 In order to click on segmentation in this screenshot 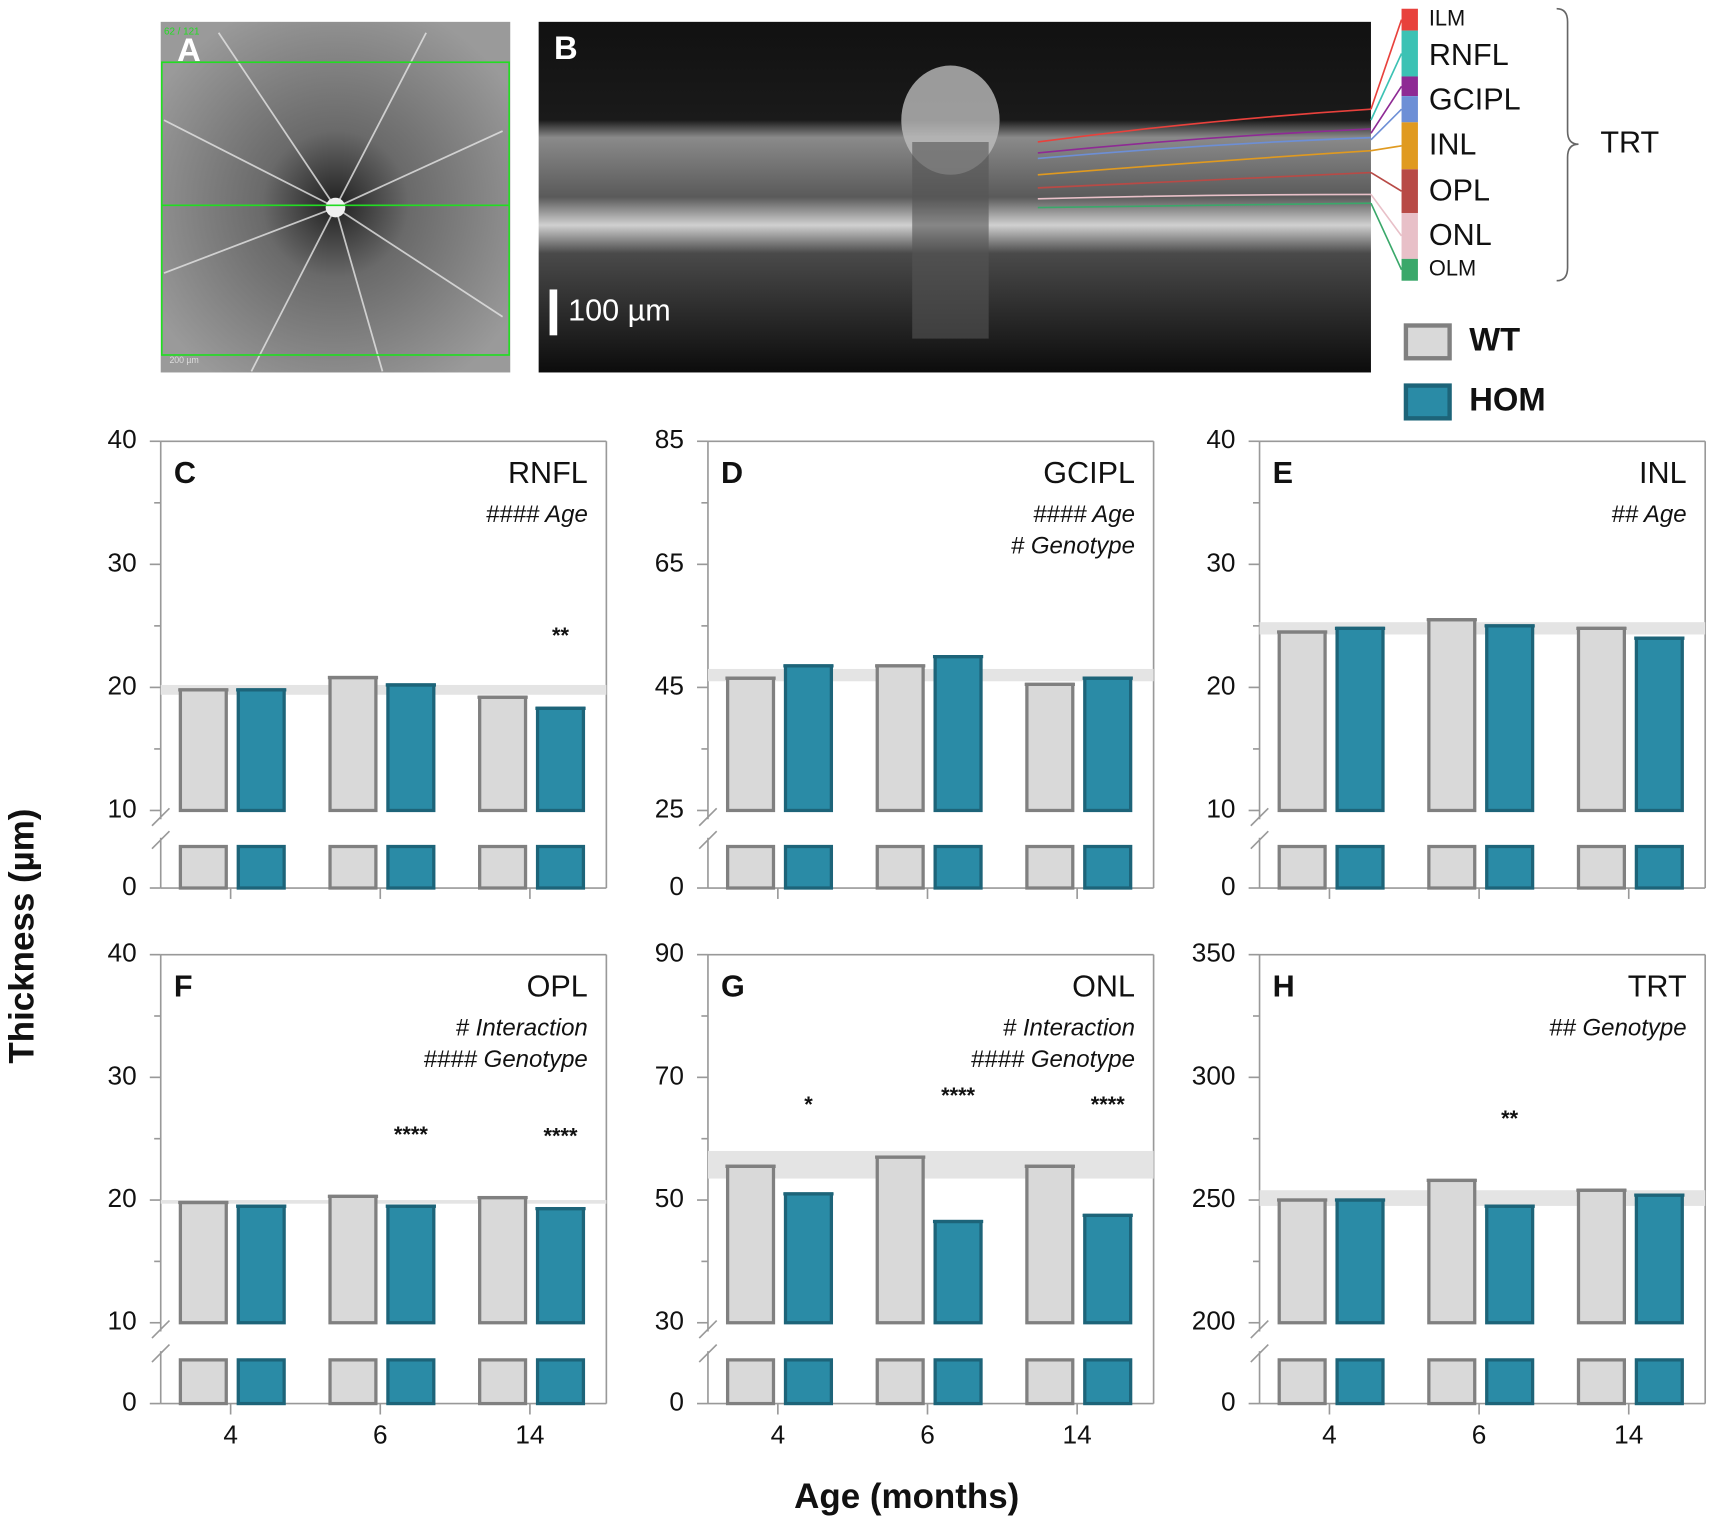, I will do `click(1204, 158)`.